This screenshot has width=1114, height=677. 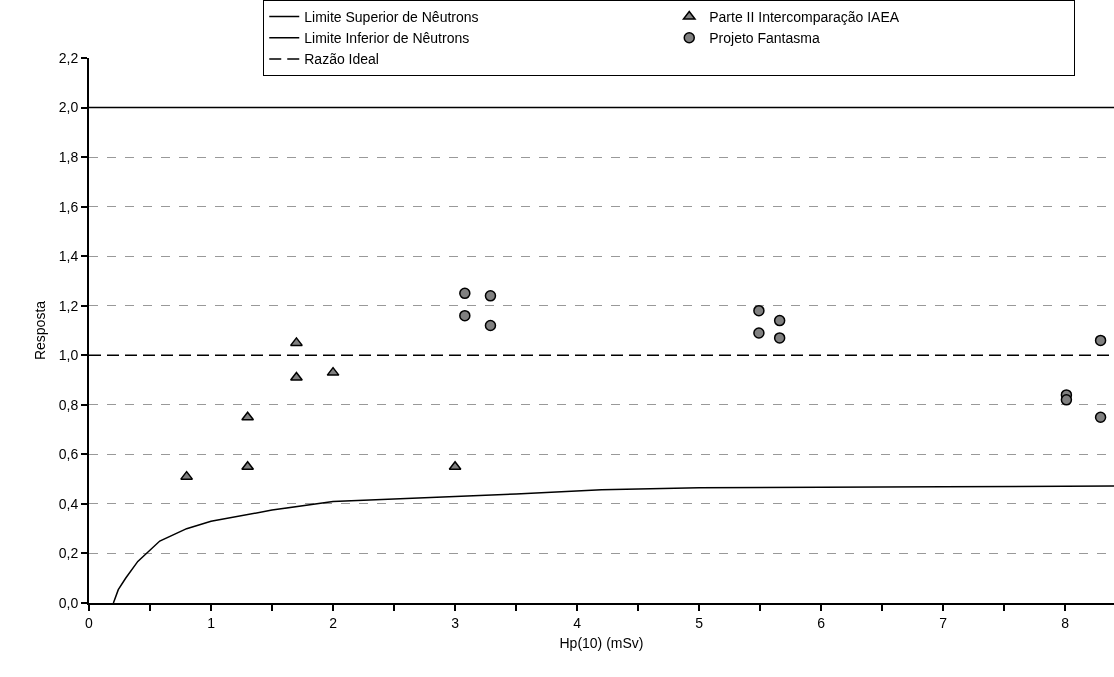 I want to click on x-tick-label: 2, so click(x=333, y=622).